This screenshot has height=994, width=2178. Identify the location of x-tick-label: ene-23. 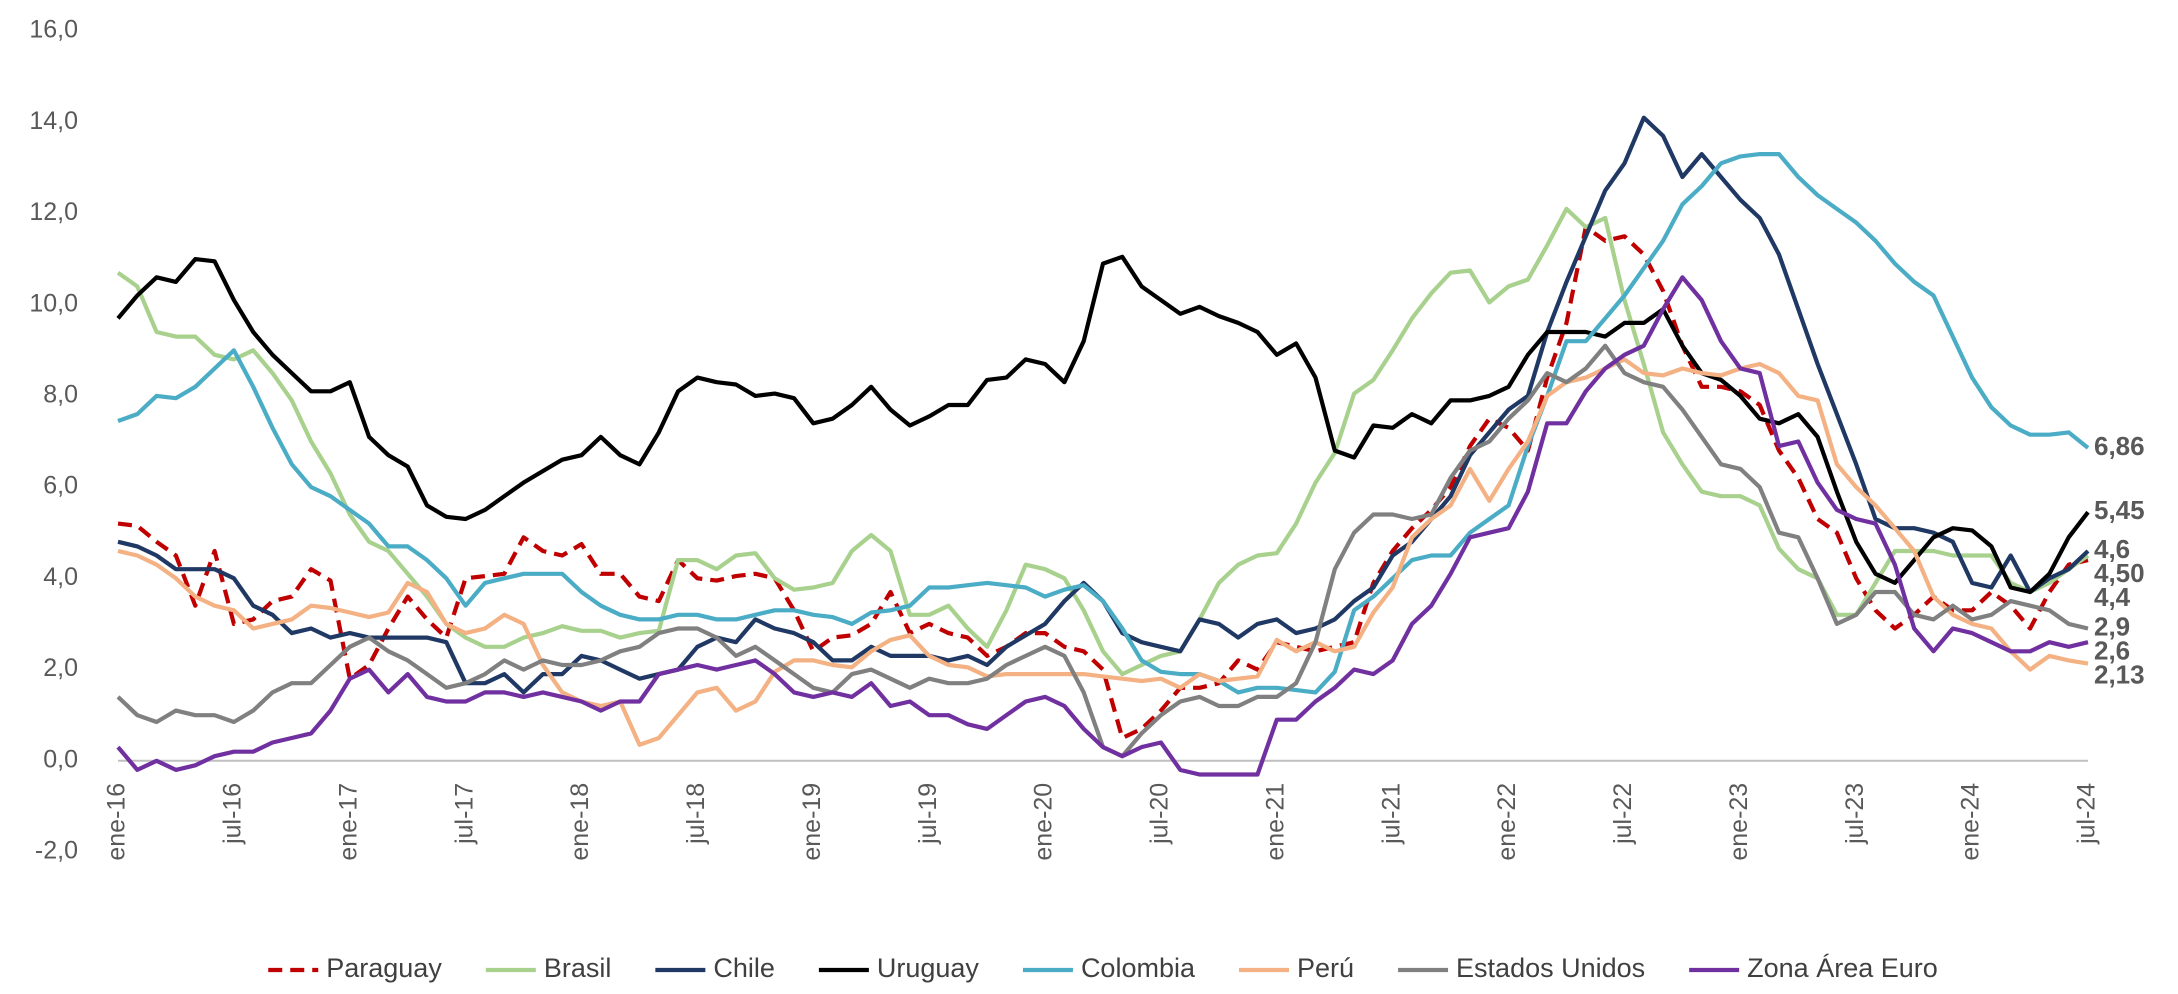
(1739, 822).